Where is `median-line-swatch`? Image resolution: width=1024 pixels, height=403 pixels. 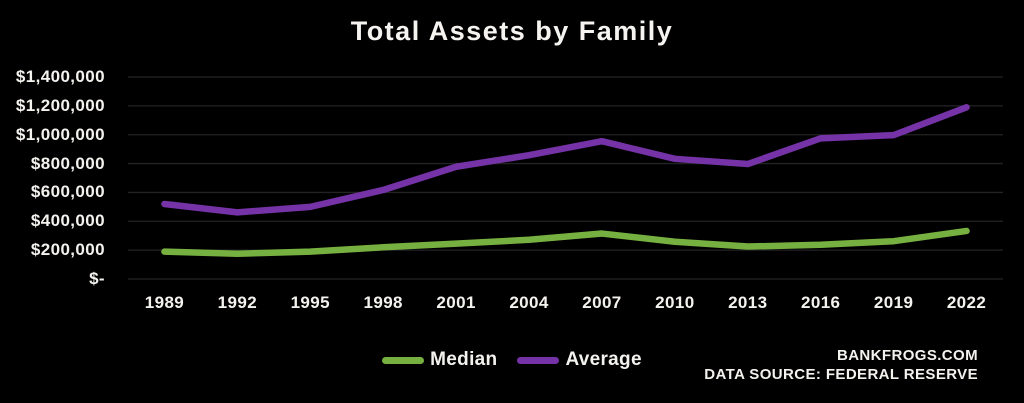
median-line-swatch is located at coordinates (403, 360).